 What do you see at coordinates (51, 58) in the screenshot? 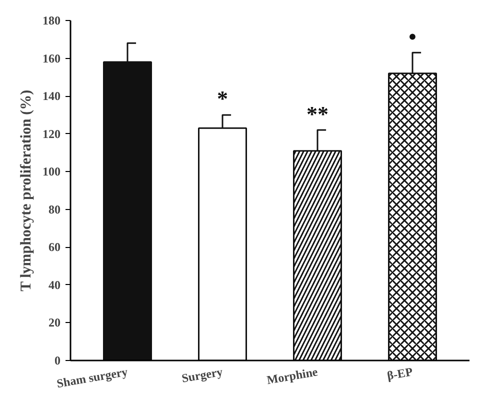
I see `y-tick-label: 160` at bounding box center [51, 58].